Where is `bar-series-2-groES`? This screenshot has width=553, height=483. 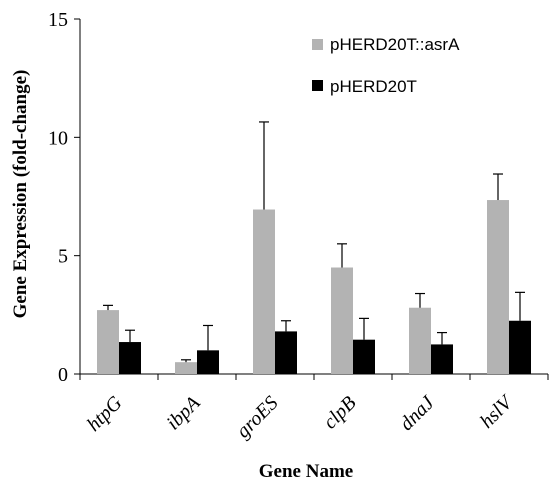 bar-series-2-groES is located at coordinates (286, 352).